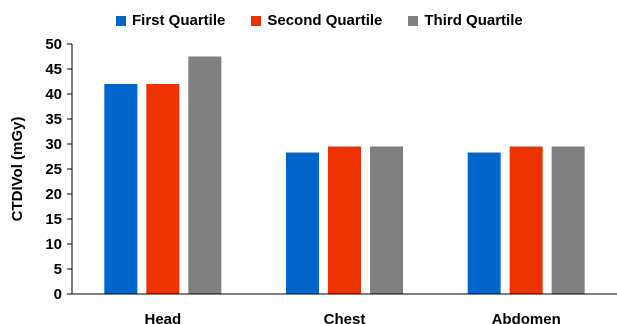 The width and height of the screenshot is (617, 324). I want to click on legend-label-third-quartile: Third Quartile, so click(473, 20).